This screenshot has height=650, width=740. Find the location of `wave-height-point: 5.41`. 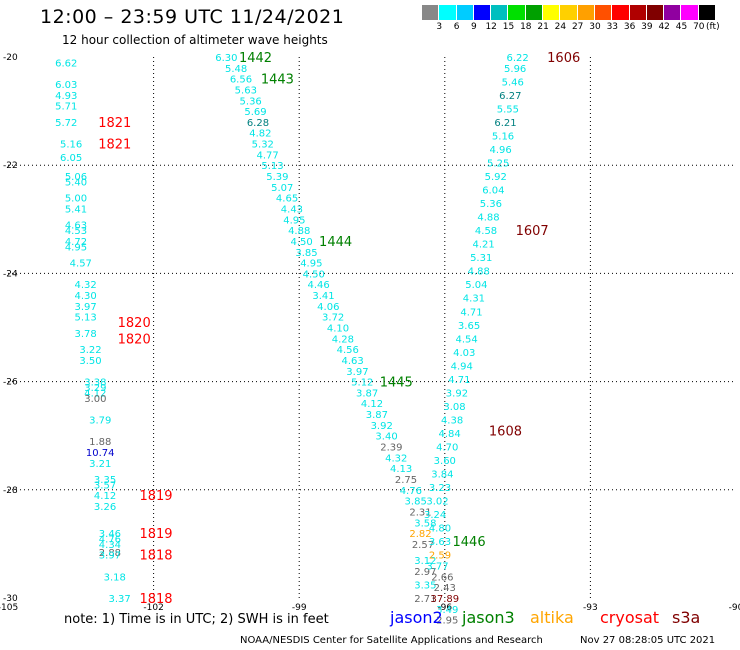

wave-height-point: 5.41 is located at coordinates (76, 209).